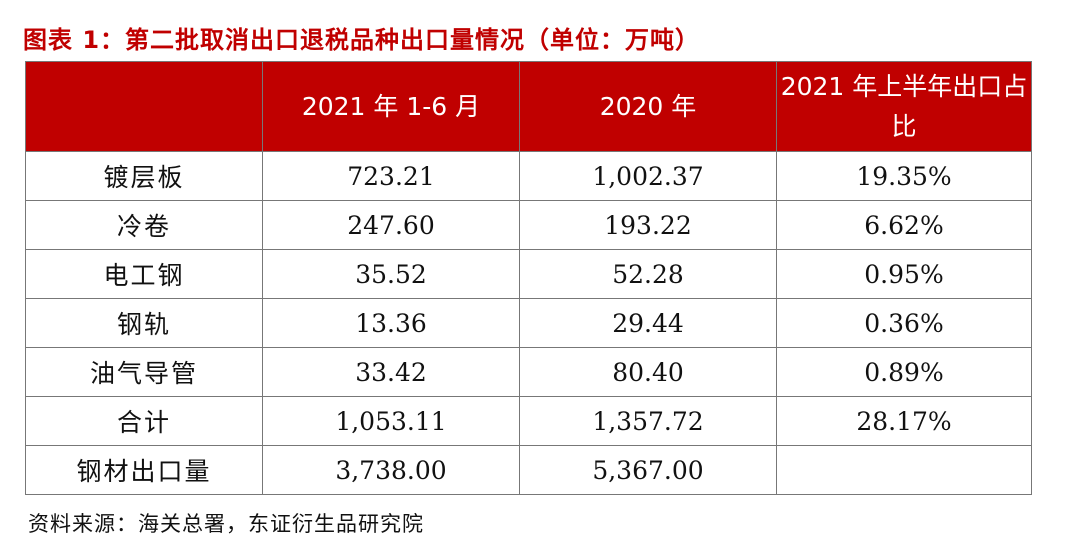 The image size is (1080, 558). What do you see at coordinates (144, 323) in the screenshot?
I see `row-label: 钢轨` at bounding box center [144, 323].